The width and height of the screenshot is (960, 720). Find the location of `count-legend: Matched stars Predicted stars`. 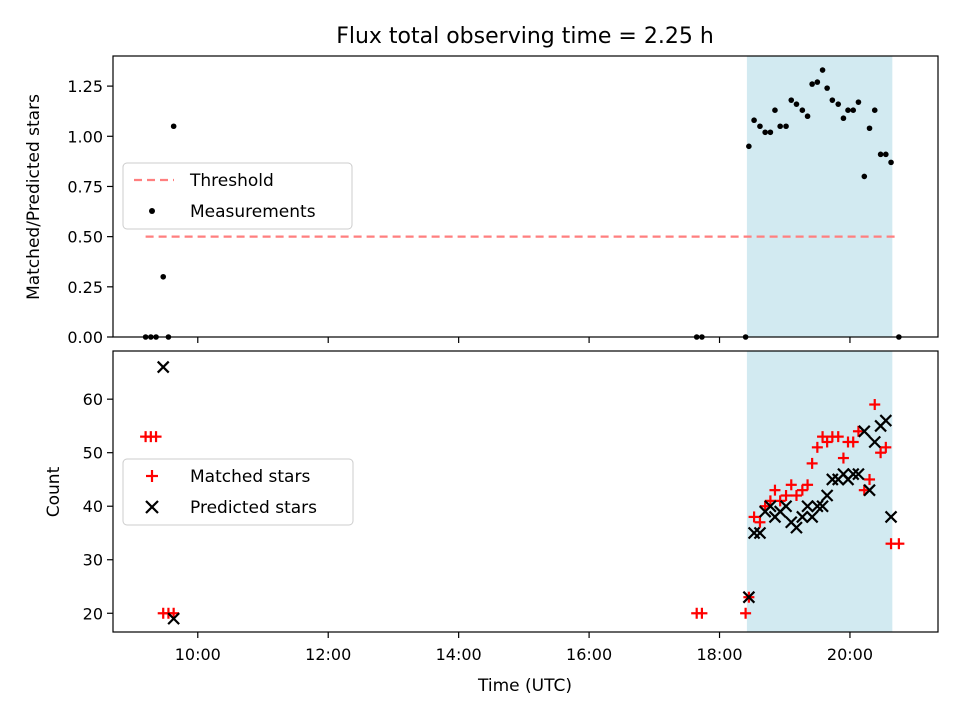

count-legend: Matched stars Predicted stars is located at coordinates (238, 492).